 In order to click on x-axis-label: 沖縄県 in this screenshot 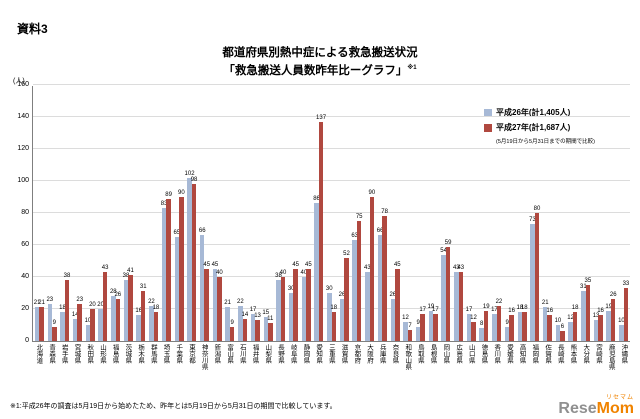, I will do `click(623, 354)`.